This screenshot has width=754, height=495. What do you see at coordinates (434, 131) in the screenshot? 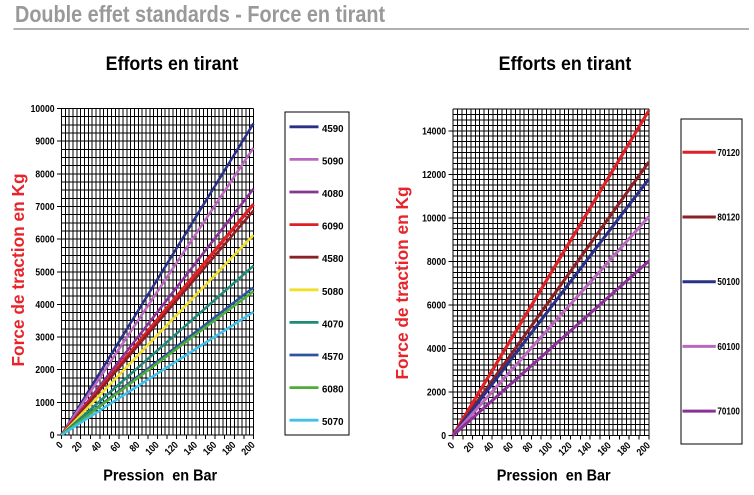
I see `svg-text: 14000` at bounding box center [434, 131].